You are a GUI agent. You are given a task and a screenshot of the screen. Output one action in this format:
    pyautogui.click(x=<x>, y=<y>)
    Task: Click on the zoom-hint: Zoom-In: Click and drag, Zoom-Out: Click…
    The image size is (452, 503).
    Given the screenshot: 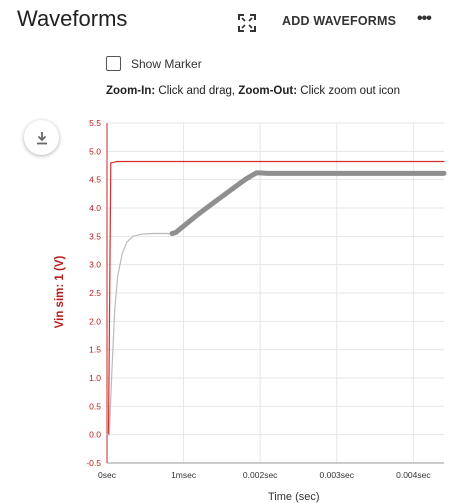 What is the action you would take?
    pyautogui.click(x=253, y=91)
    